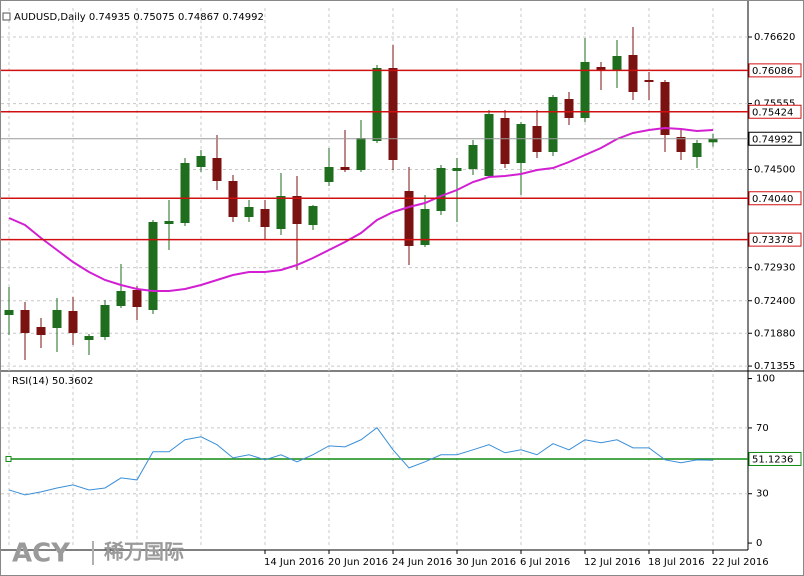 This screenshot has height=576, width=804. What do you see at coordinates (740, 562) in the screenshot?
I see `x-tick-label: 22 Jul 2016` at bounding box center [740, 562].